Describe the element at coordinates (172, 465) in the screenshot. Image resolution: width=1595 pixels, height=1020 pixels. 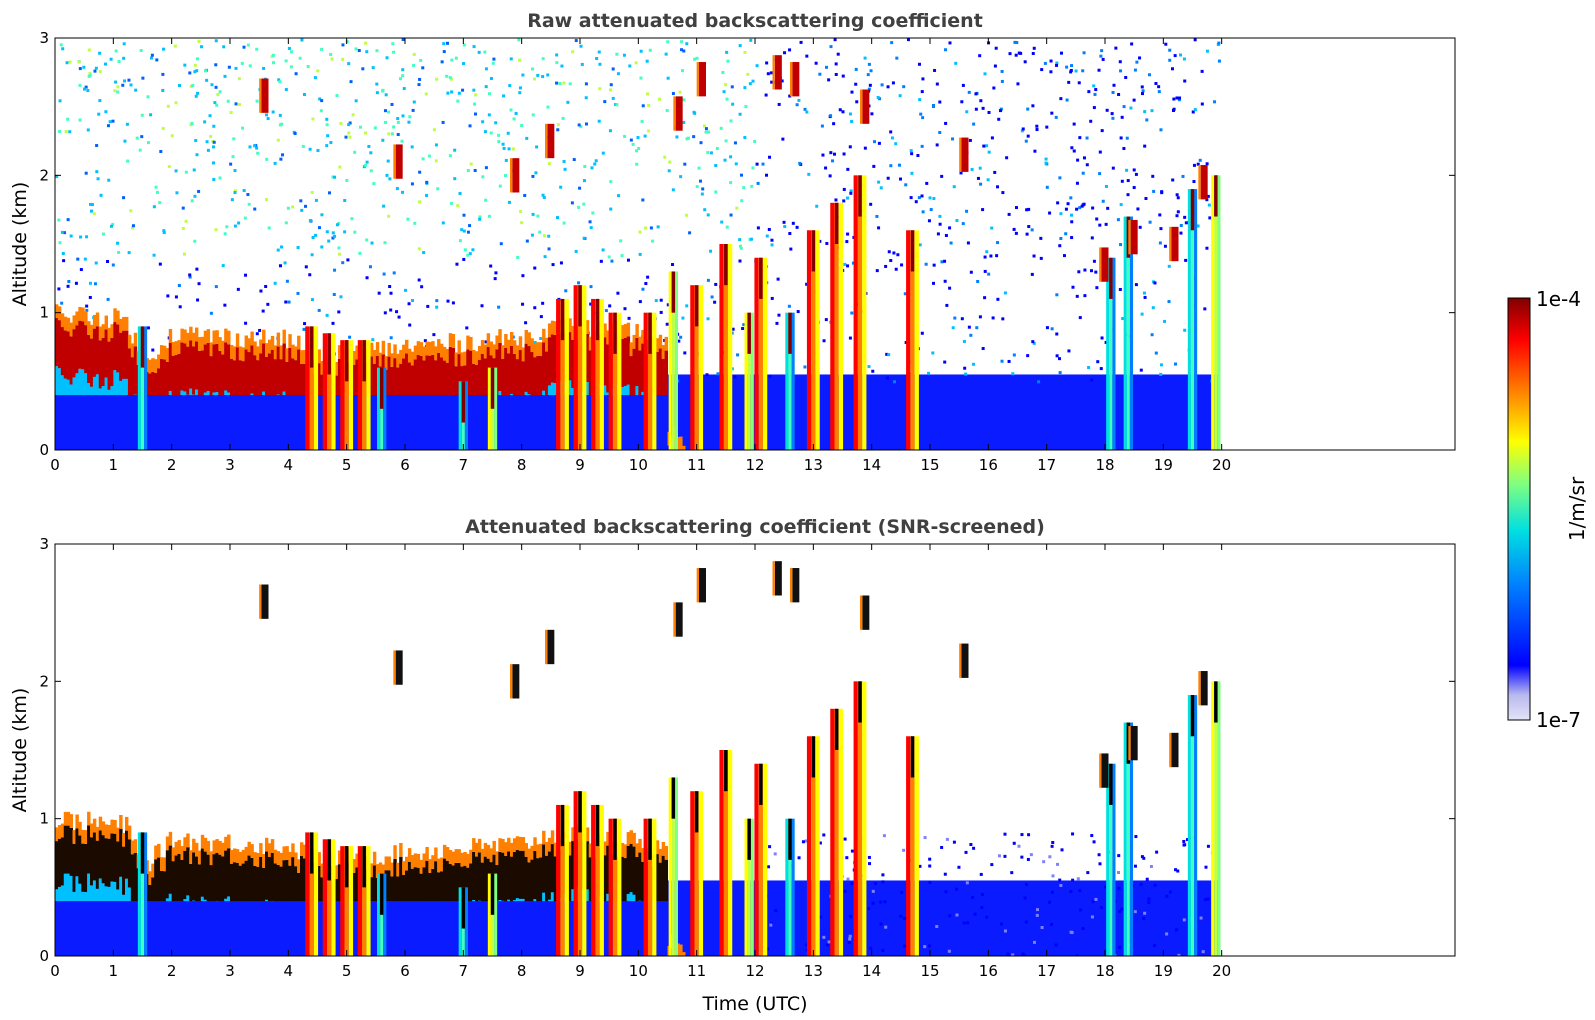
I see `x-tick-label: 2` at that location.